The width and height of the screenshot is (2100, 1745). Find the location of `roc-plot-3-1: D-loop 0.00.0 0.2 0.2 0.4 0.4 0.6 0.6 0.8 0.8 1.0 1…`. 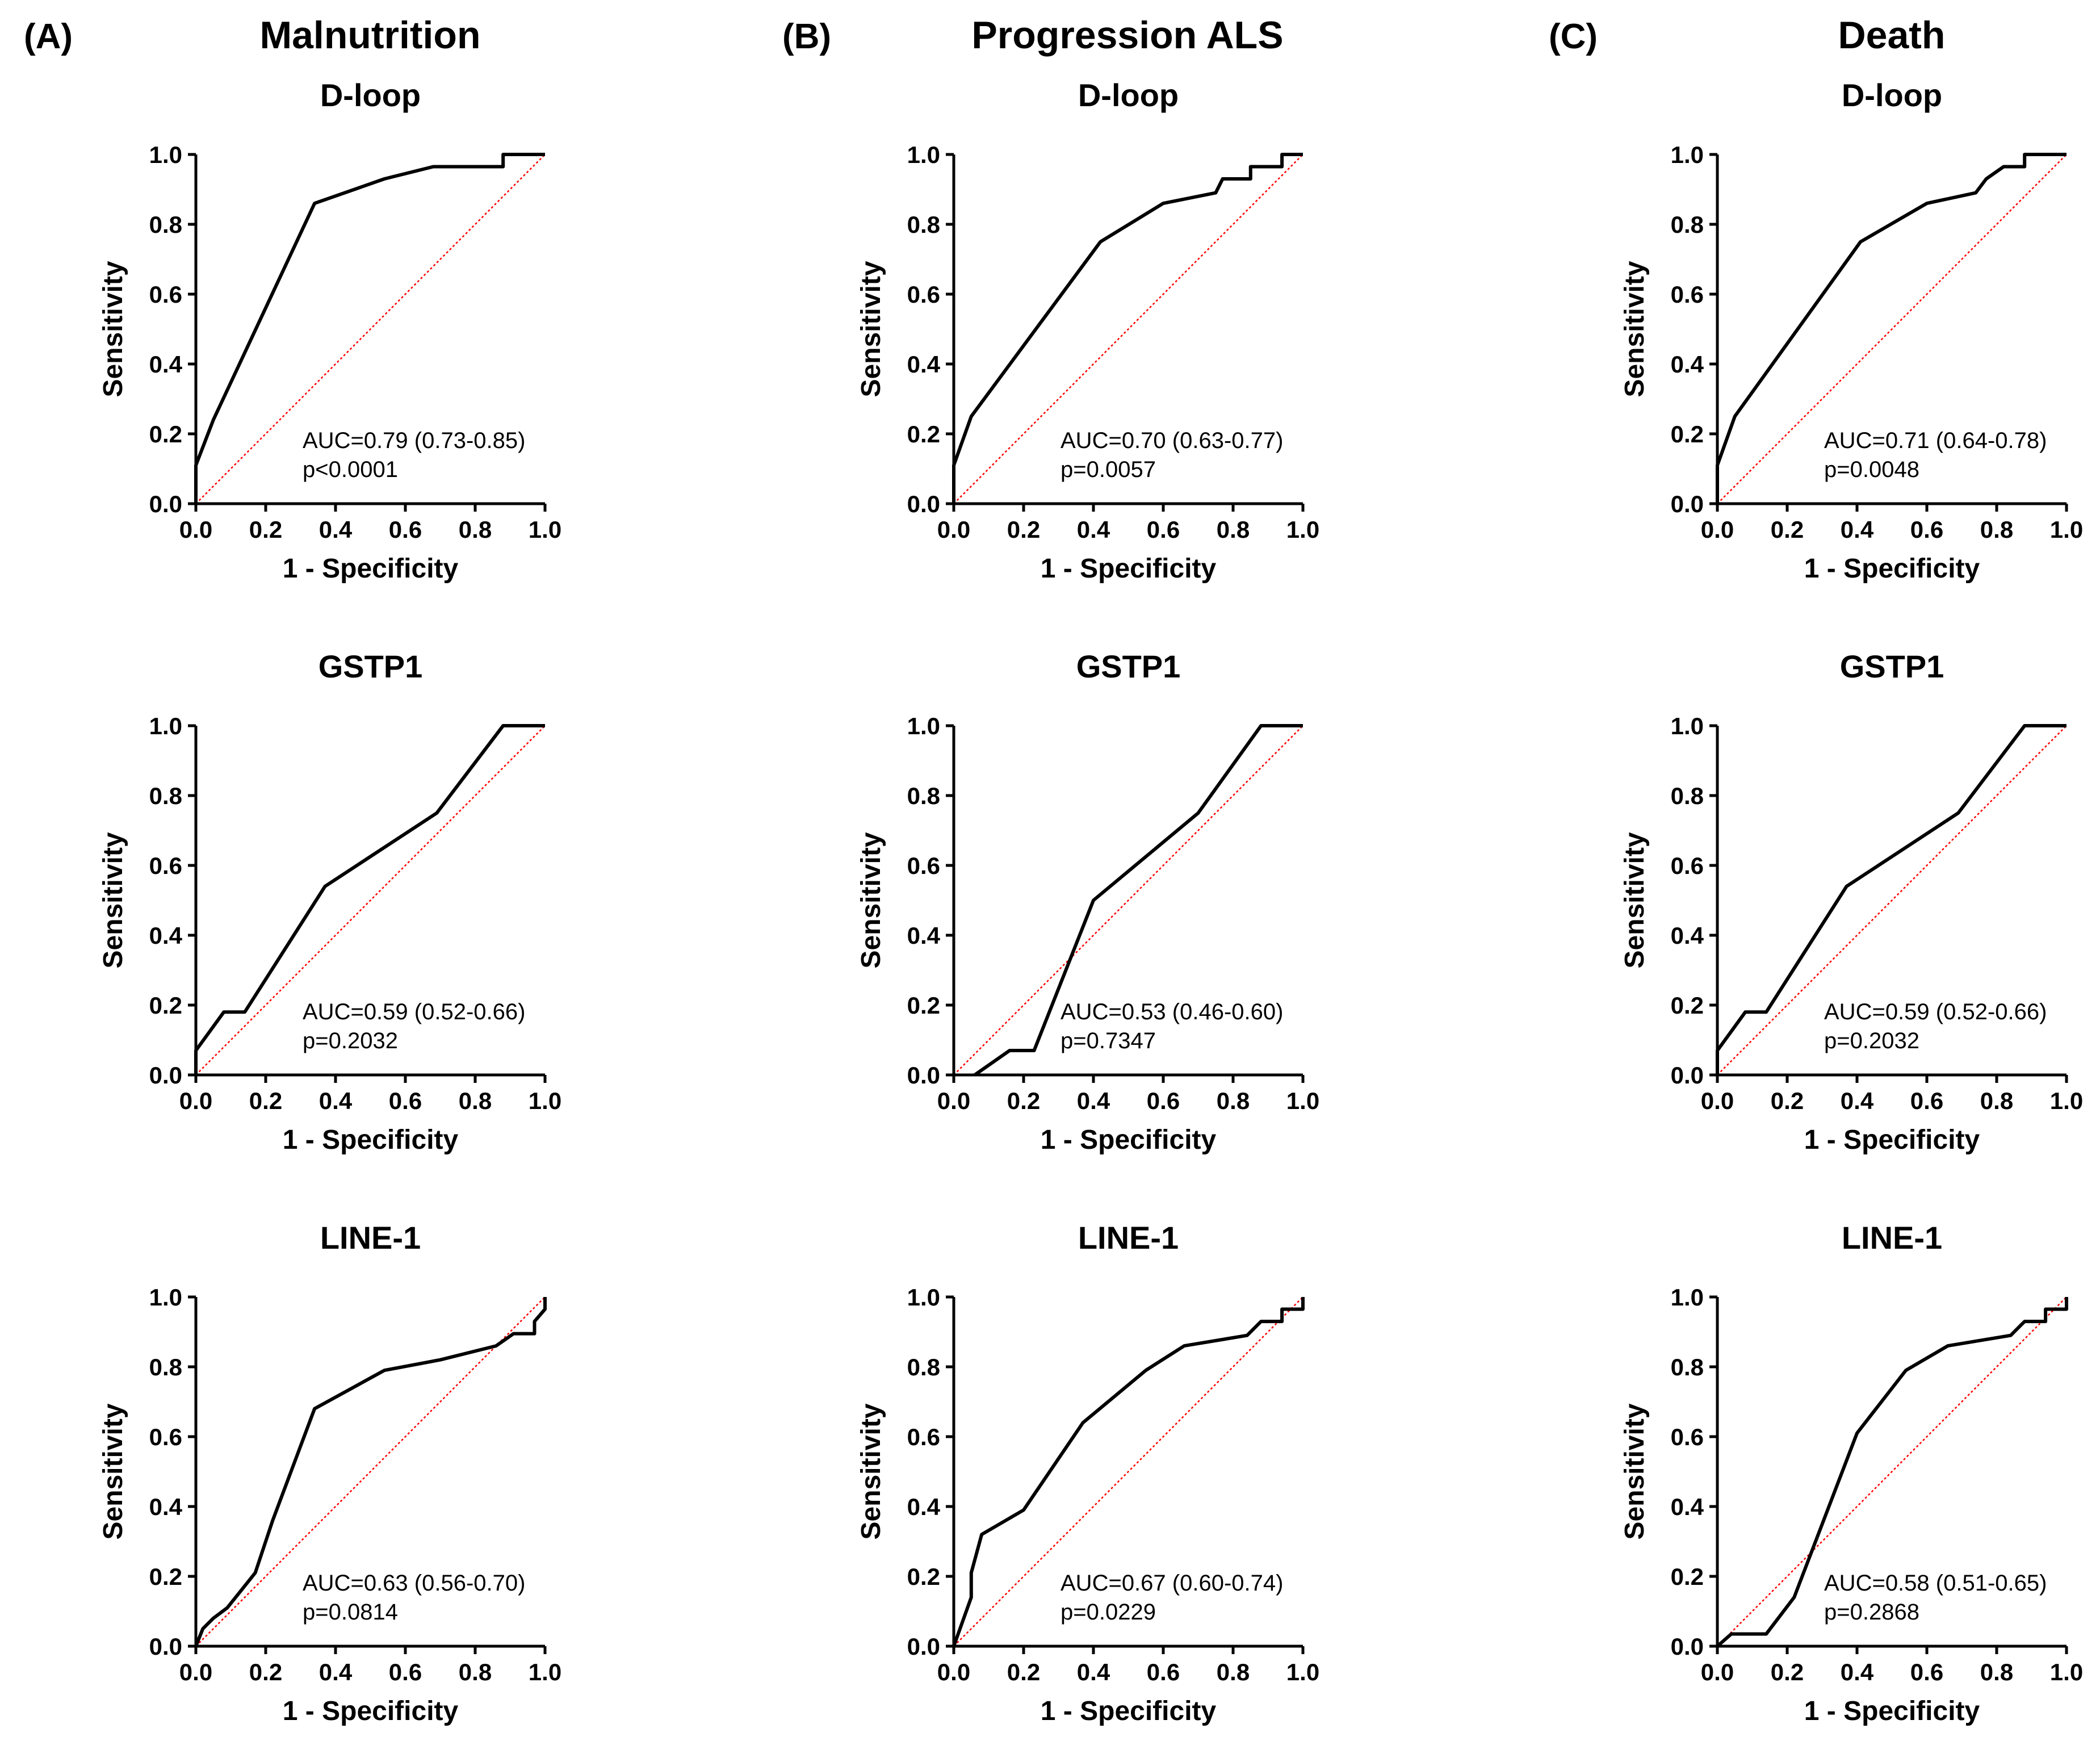

roc-plot-3-1: D-loop 0.00.0 0.2 0.2 0.4 0.4 0.6 0.6 0.8 0.8 1.0 1… is located at coordinates (1851, 330).